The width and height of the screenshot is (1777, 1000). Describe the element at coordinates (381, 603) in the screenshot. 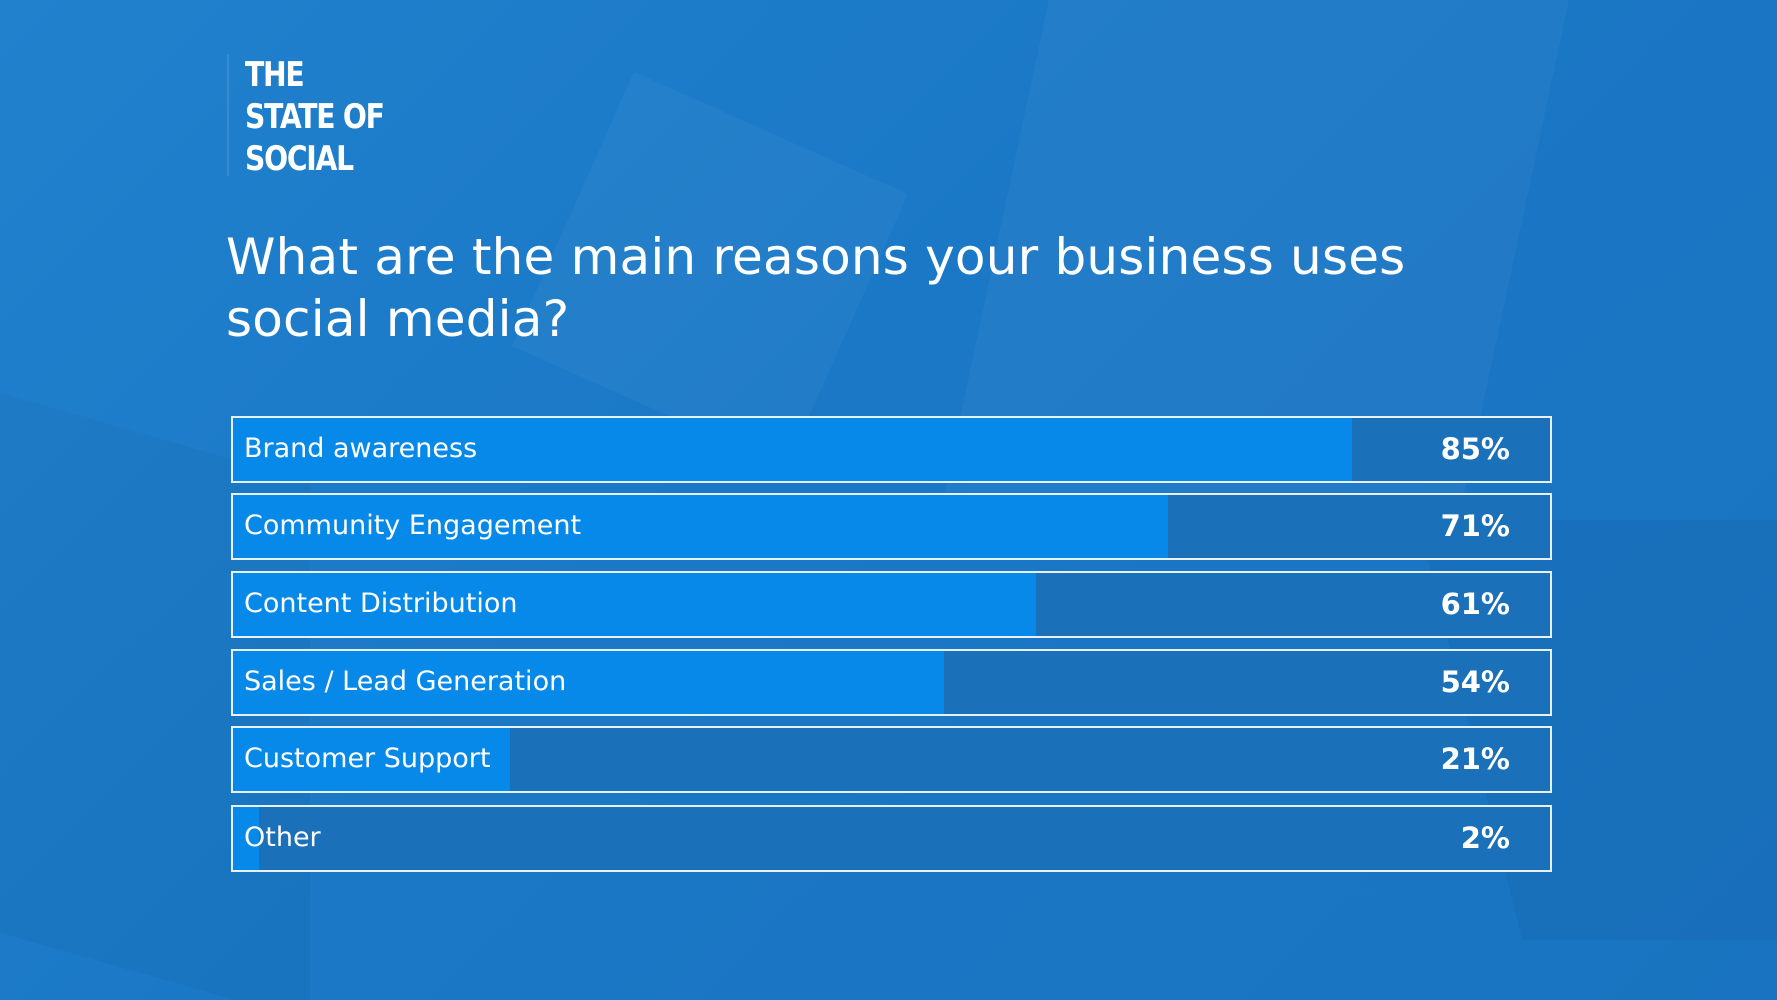

I see `category-label: Content Distribution` at that location.